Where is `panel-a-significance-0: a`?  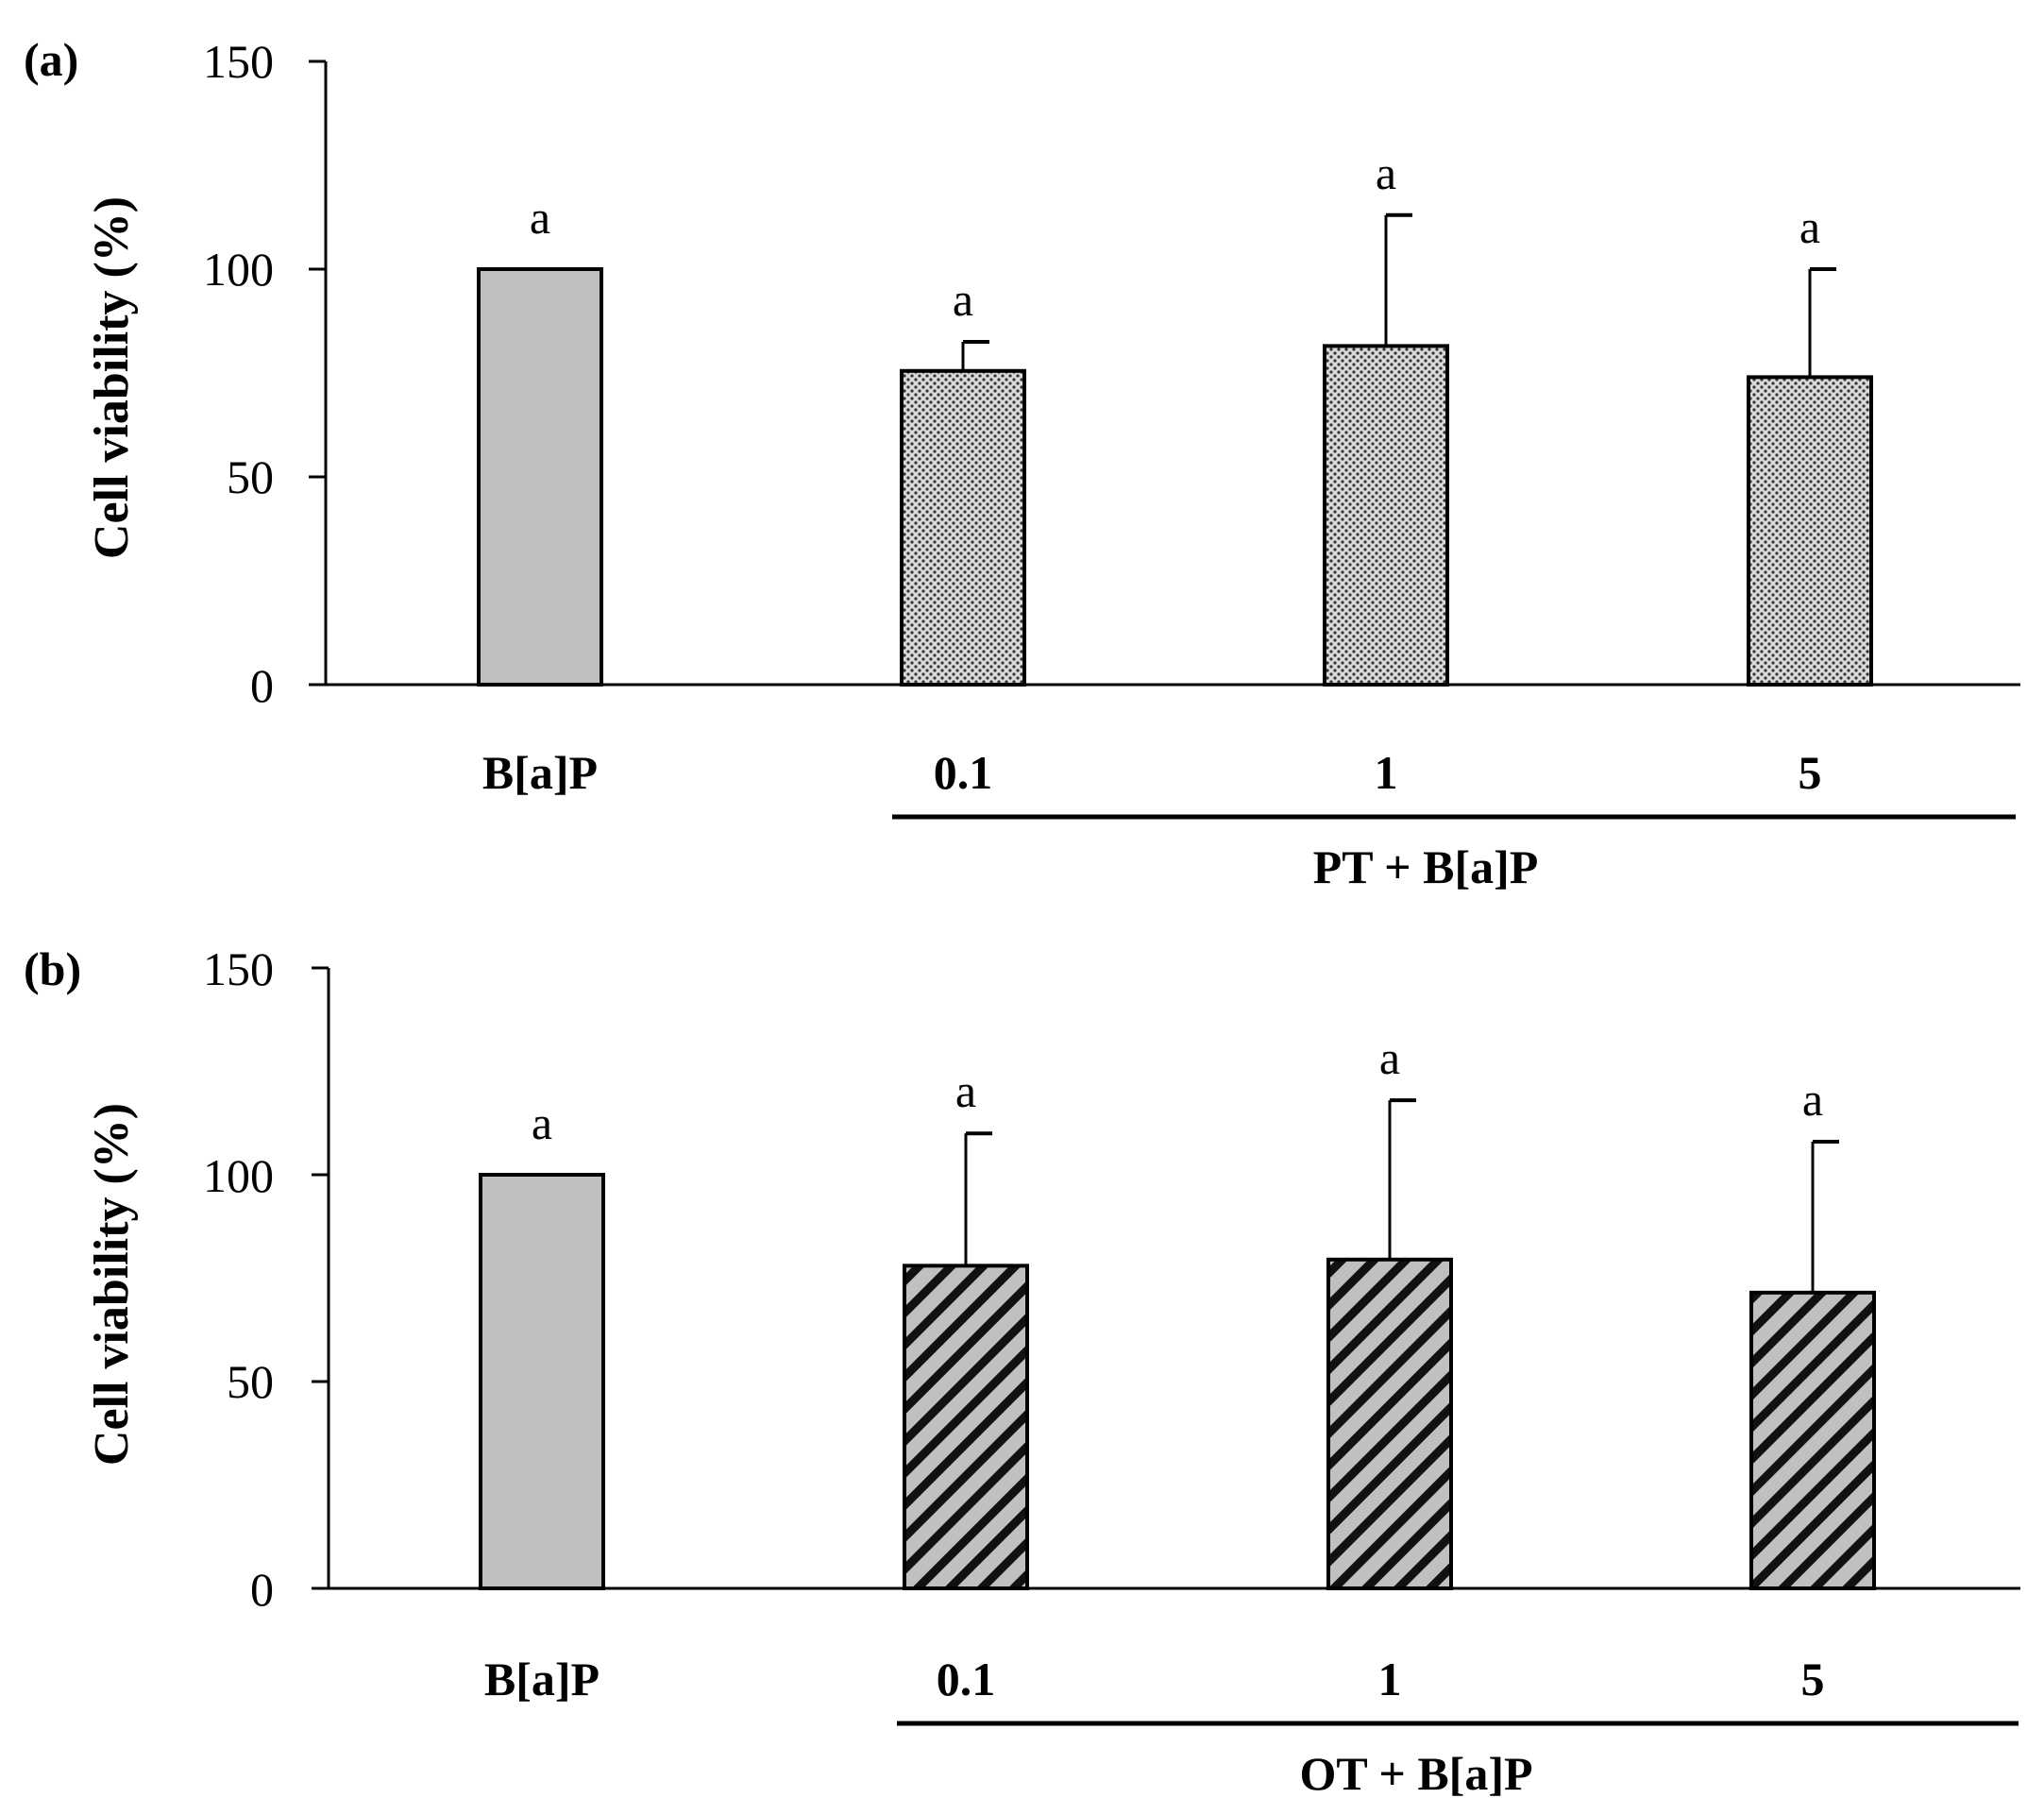 panel-a-significance-0: a is located at coordinates (540, 217).